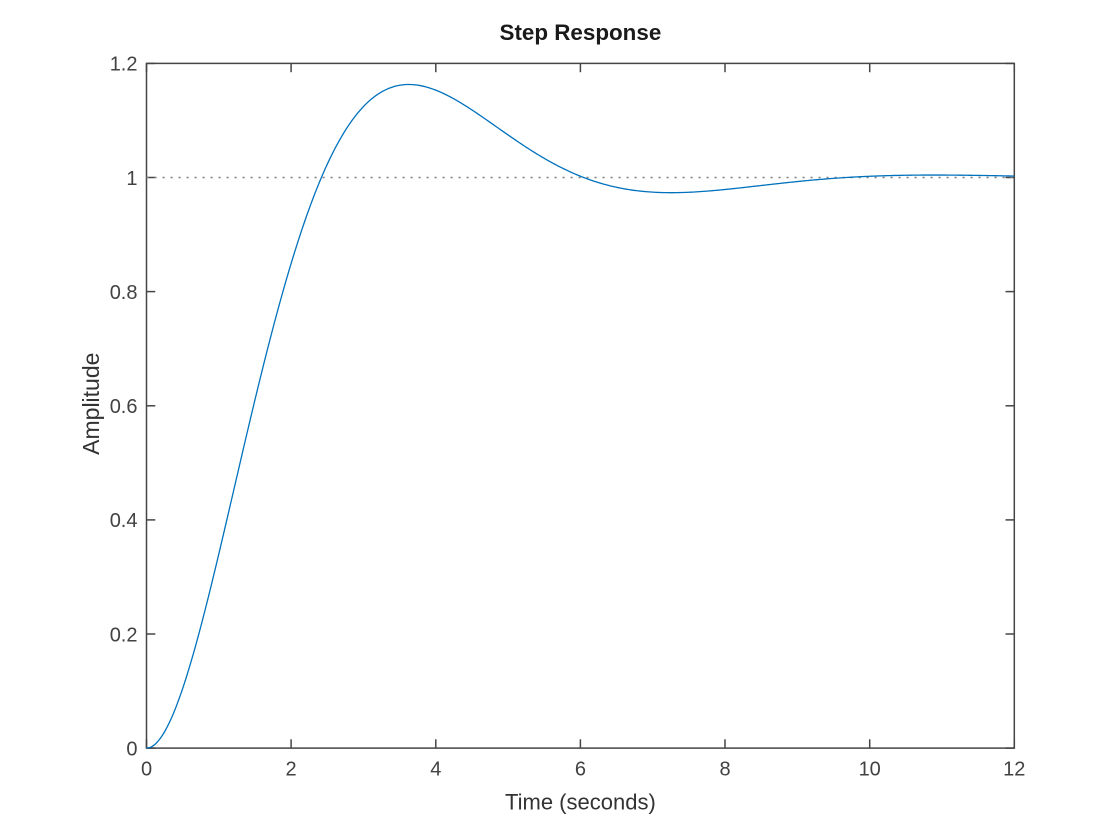 This screenshot has height=840, width=1120. What do you see at coordinates (124, 293) in the screenshot?
I see `svg-text: 0.8` at bounding box center [124, 293].